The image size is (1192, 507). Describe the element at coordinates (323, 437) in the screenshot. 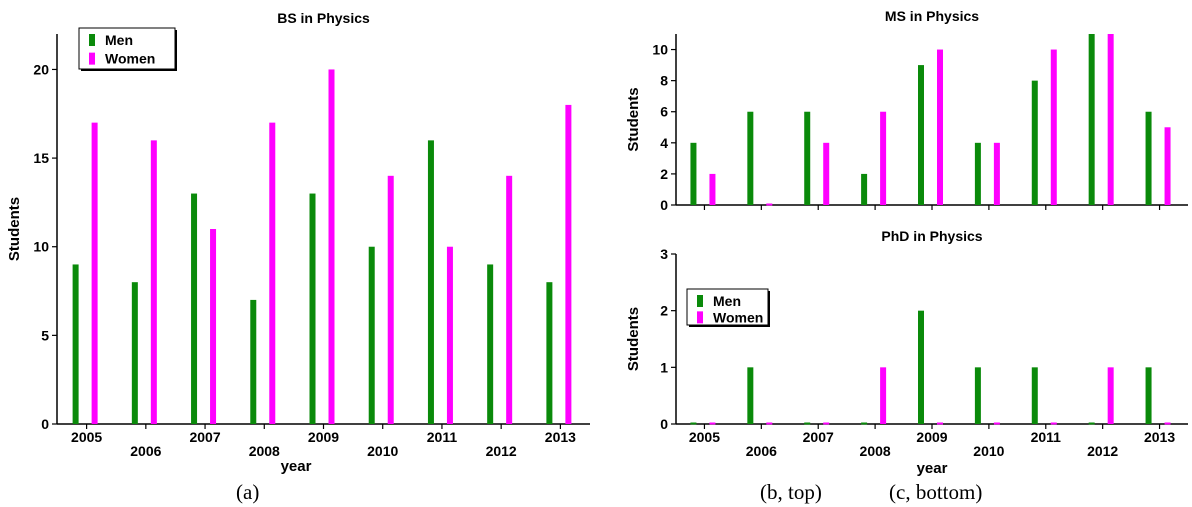

I see `bs-x-tick-label: 2009` at that location.